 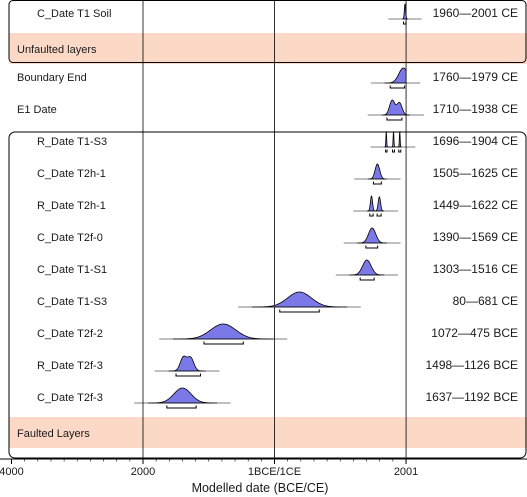 What do you see at coordinates (70, 366) in the screenshot?
I see `row-label: R_Date T2f-3` at bounding box center [70, 366].